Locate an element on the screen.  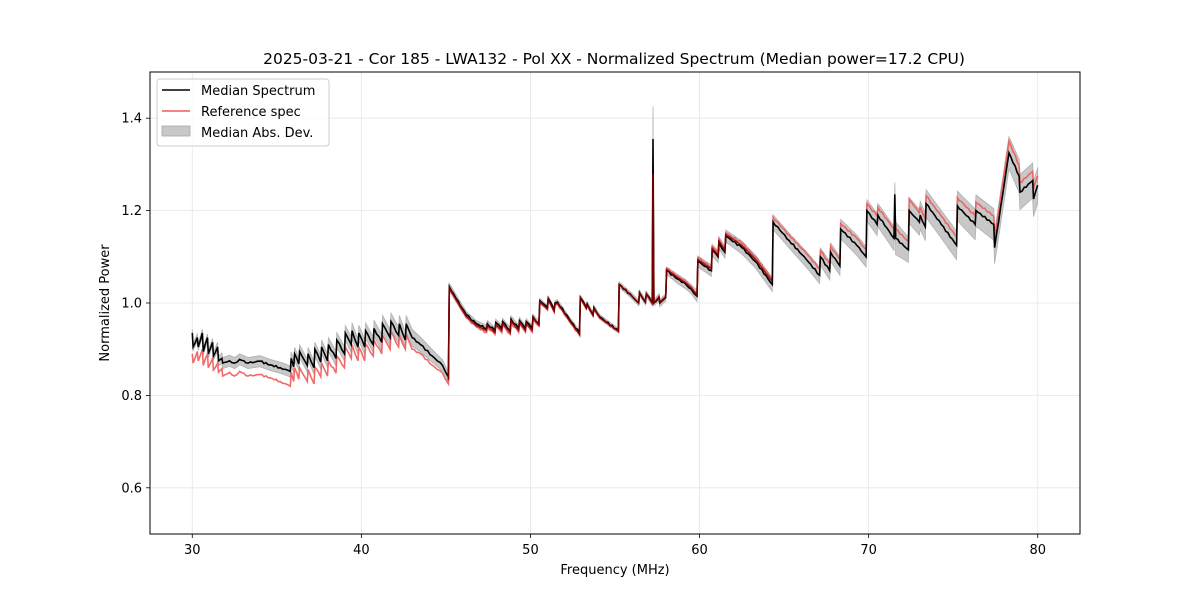
x-axis: 30 40 50 60 70 80 is located at coordinates (615, 546).